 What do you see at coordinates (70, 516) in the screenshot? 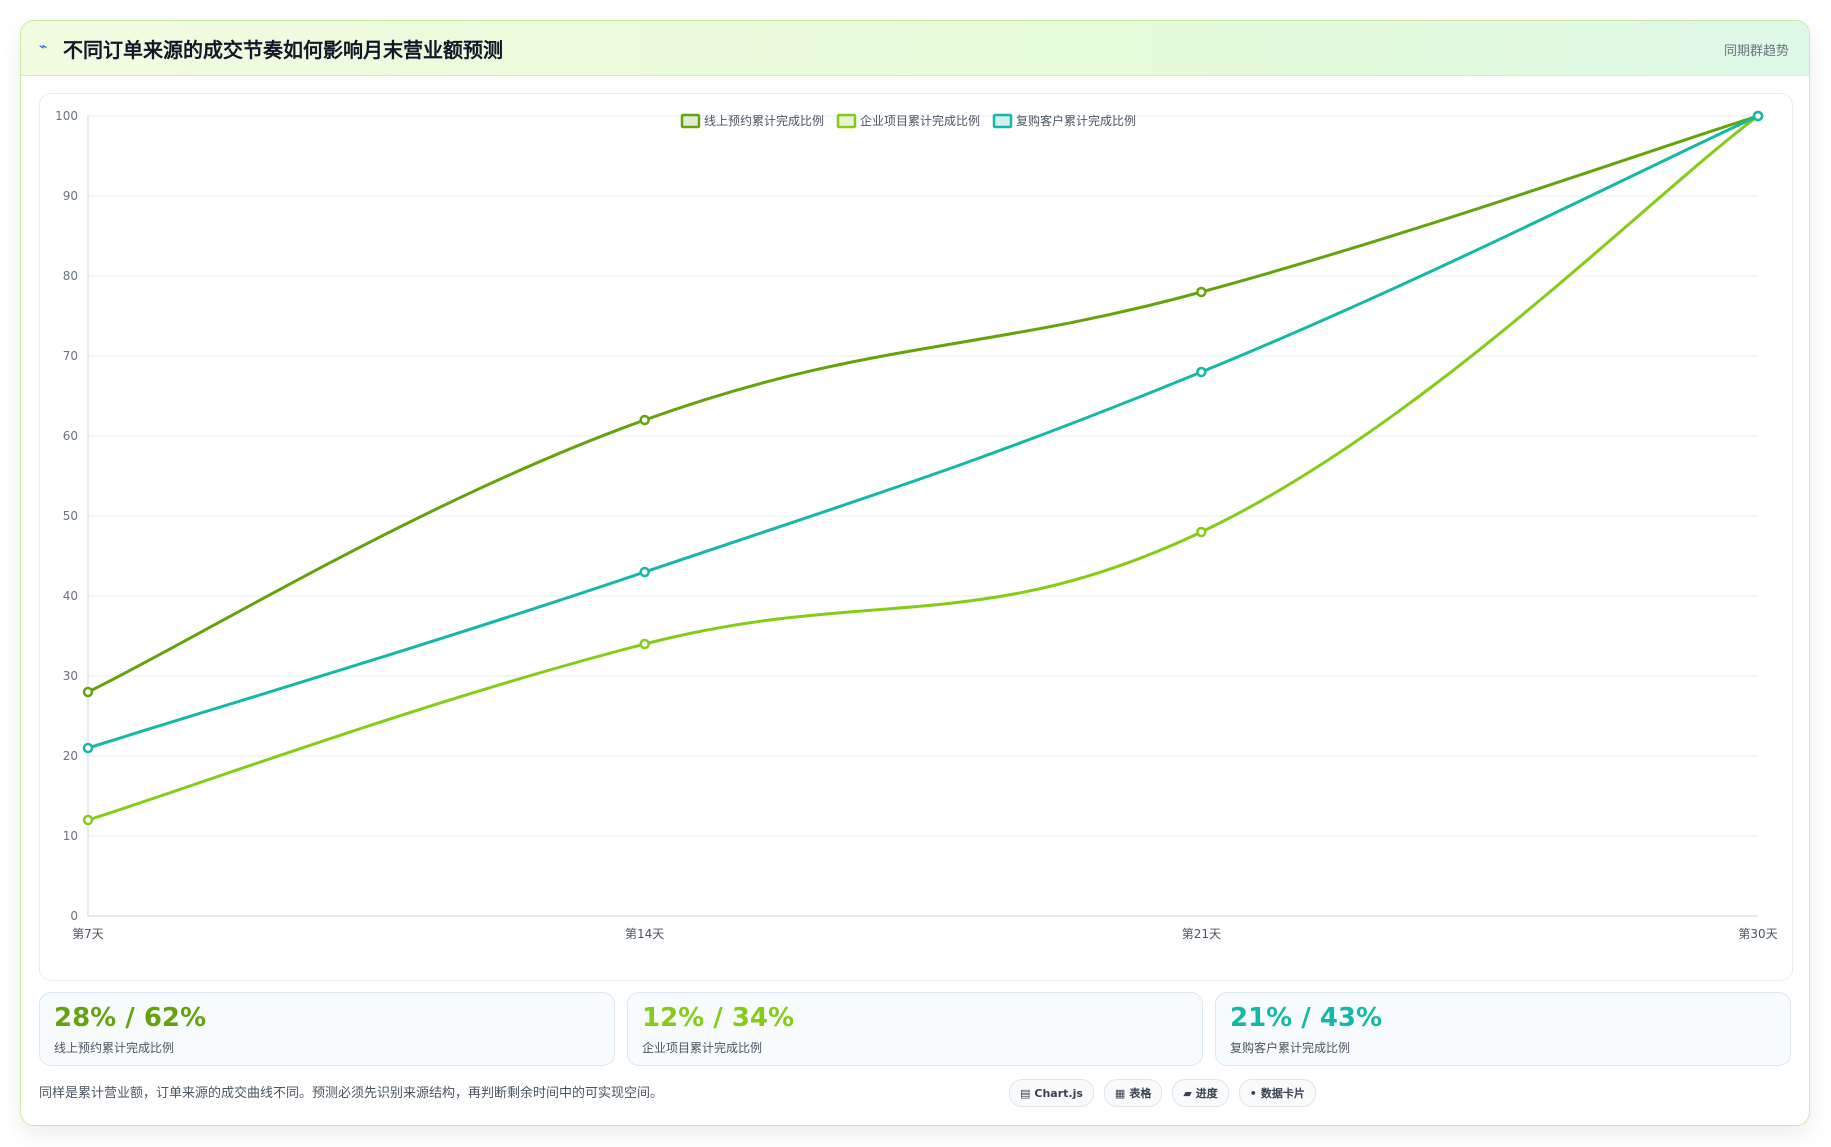
I see `y-tick-label: 50` at bounding box center [70, 516].